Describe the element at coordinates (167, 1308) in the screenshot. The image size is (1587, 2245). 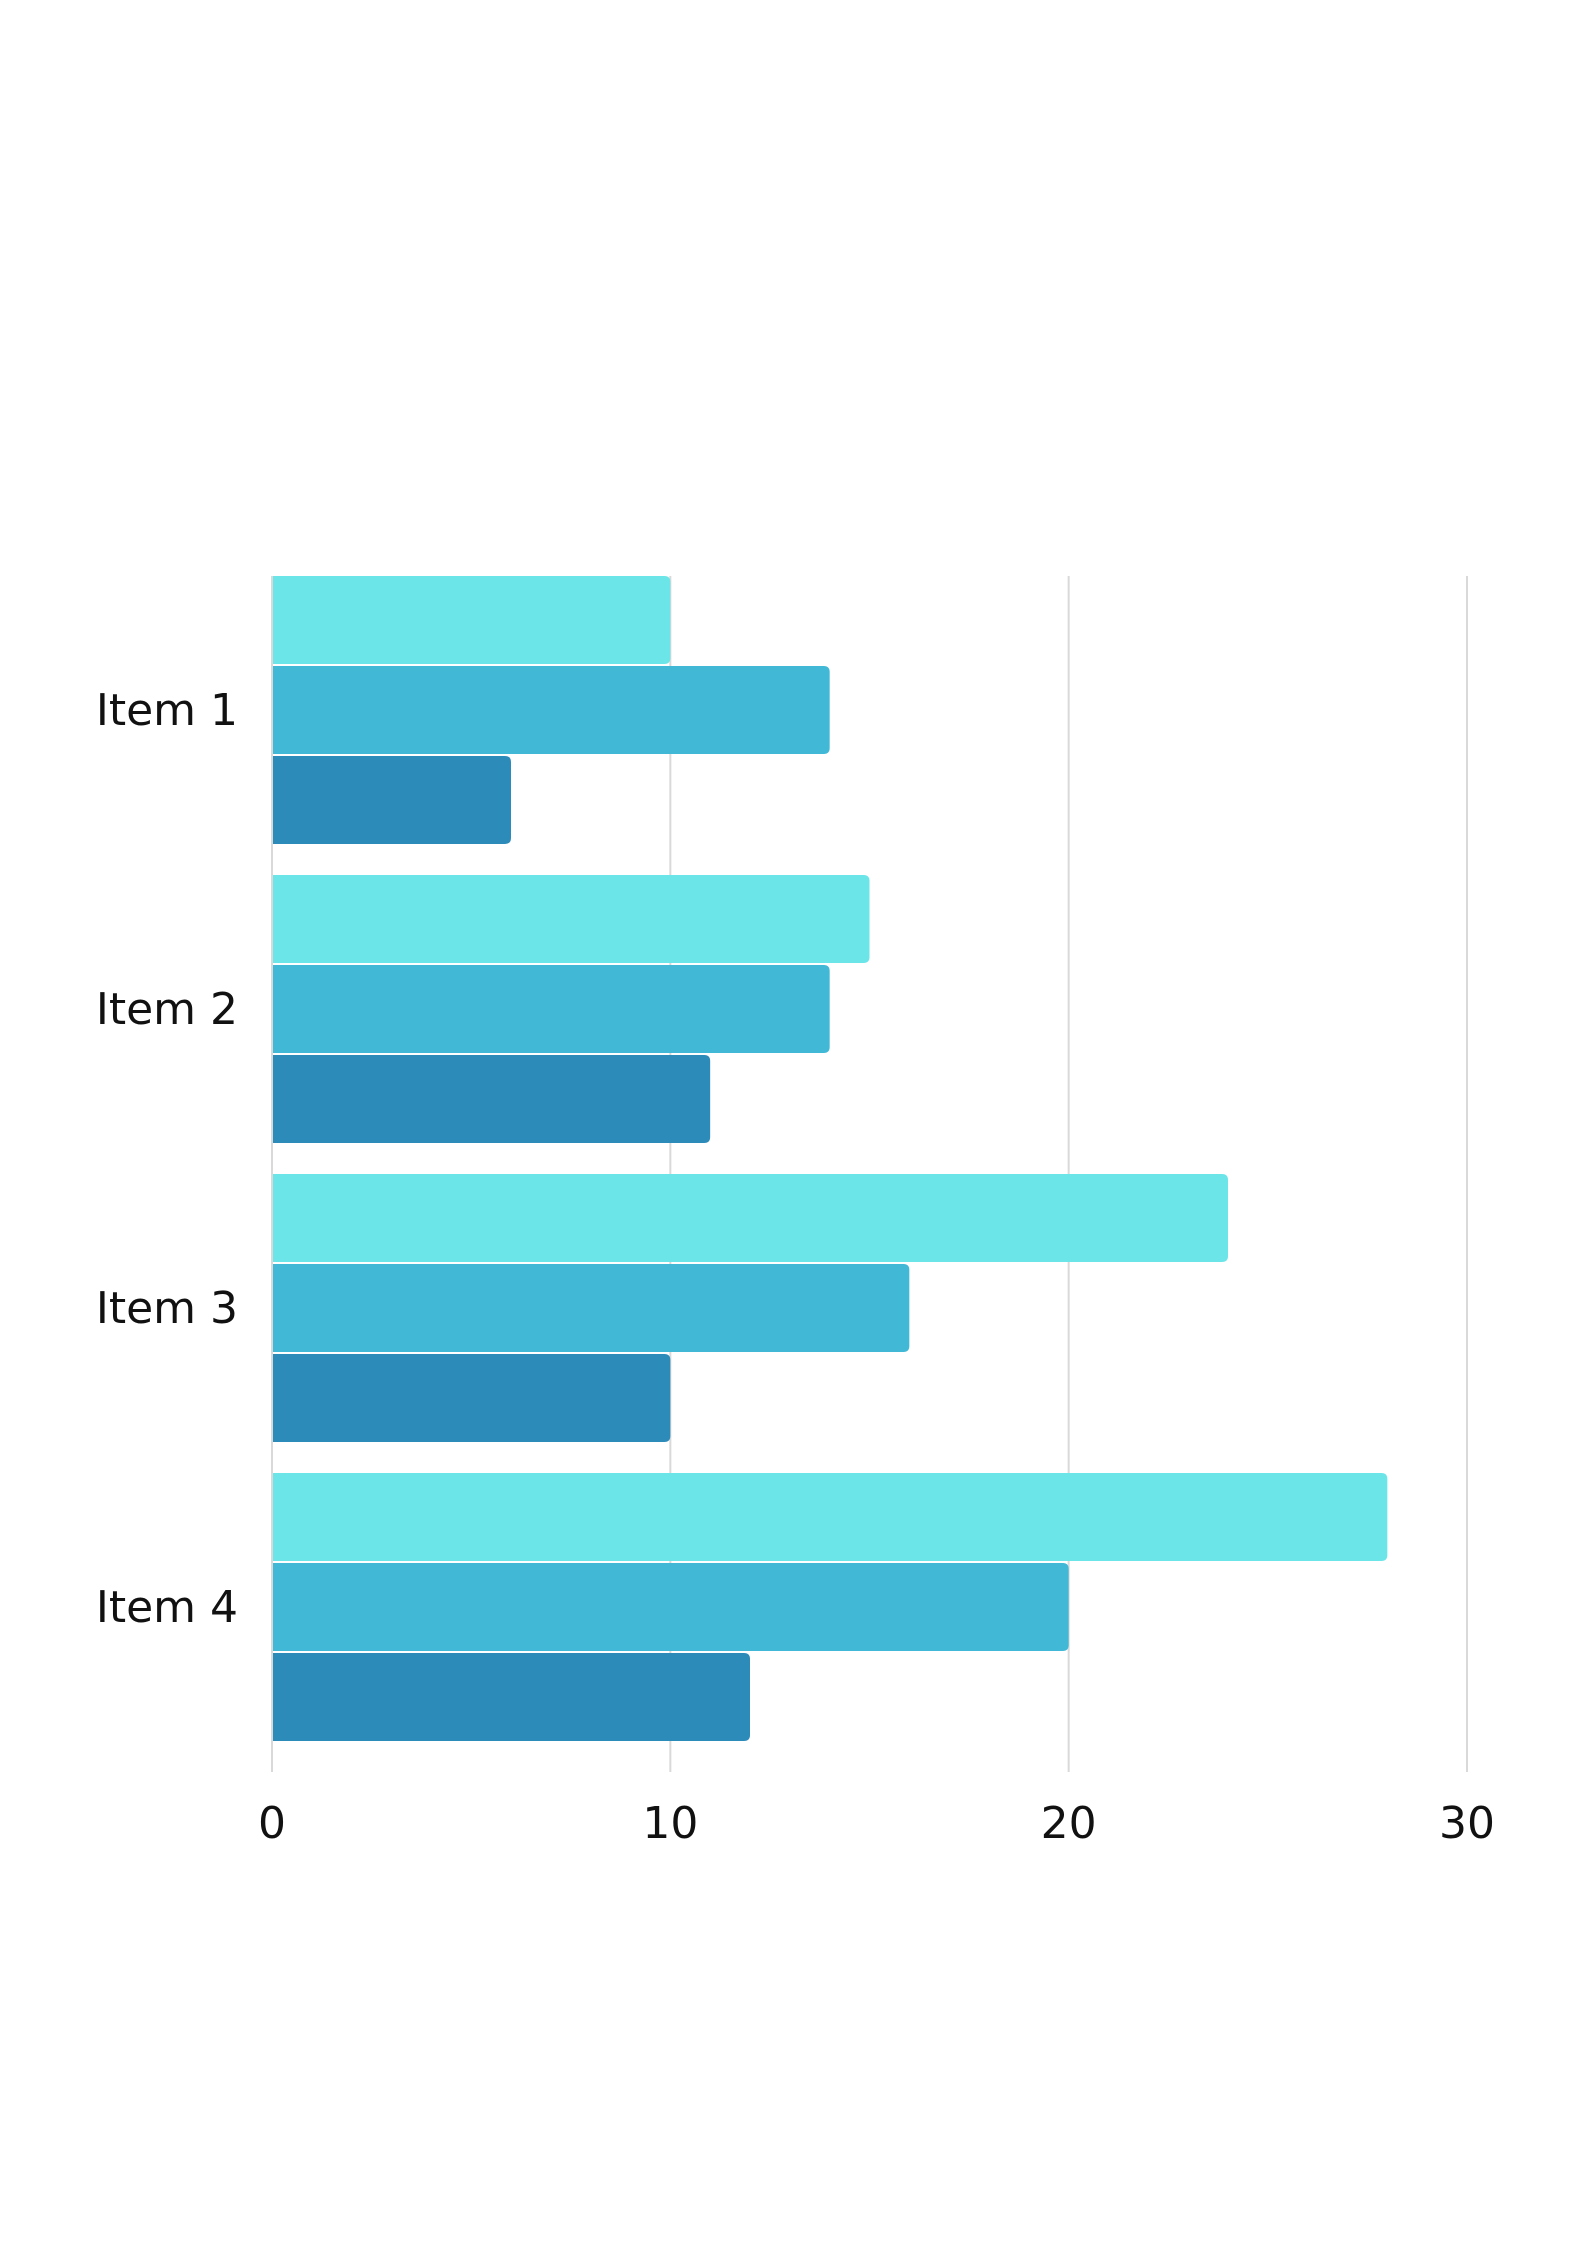
I see `category-label: Item 3` at that location.